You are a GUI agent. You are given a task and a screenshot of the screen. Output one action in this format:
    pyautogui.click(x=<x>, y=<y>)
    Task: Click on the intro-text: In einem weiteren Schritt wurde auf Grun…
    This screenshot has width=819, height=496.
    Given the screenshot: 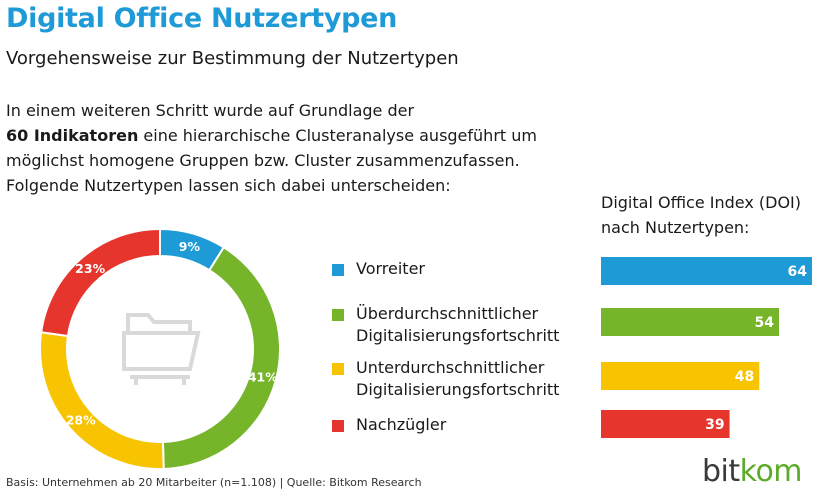 What is the action you would take?
    pyautogui.click(x=286, y=148)
    